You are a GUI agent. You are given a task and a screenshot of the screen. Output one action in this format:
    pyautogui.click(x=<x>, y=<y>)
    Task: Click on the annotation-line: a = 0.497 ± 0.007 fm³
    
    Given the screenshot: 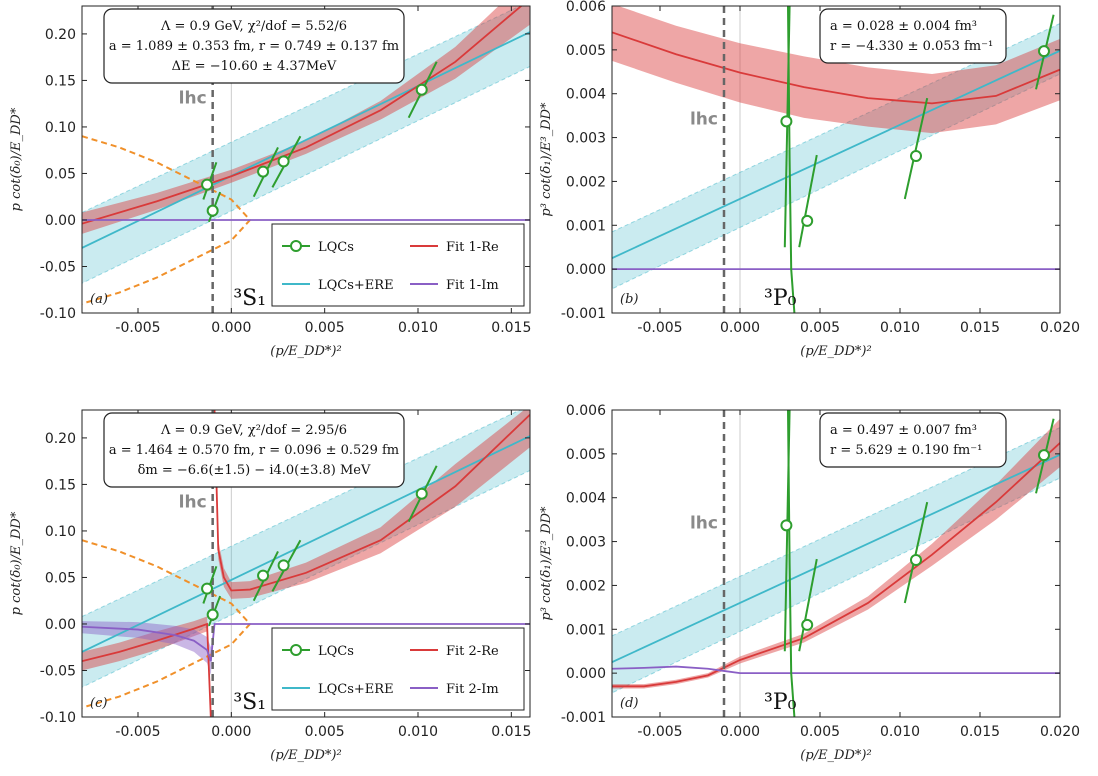 What is the action you would take?
    pyautogui.click(x=903, y=430)
    